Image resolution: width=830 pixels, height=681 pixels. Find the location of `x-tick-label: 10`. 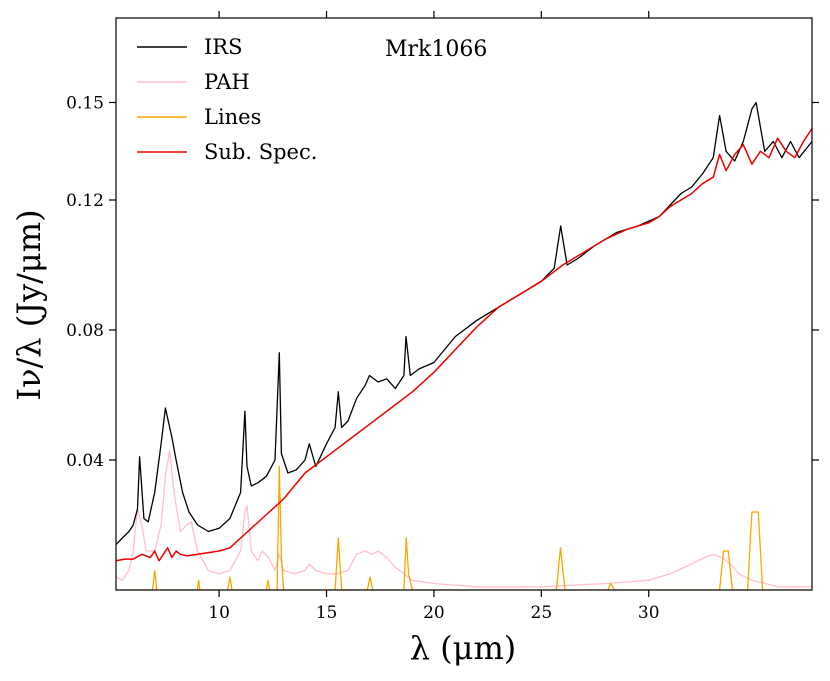

x-tick-label: 10 is located at coordinates (219, 613).